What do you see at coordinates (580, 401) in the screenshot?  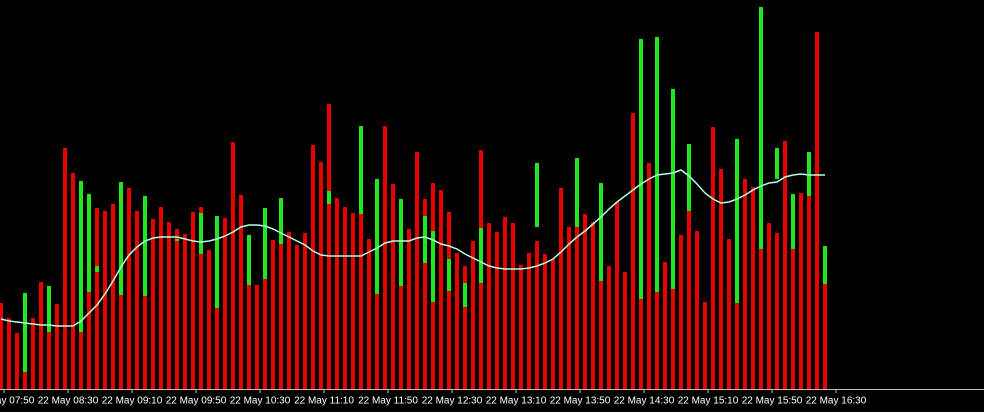 I see `x-tick-label: 22 May 13:50` at bounding box center [580, 401].